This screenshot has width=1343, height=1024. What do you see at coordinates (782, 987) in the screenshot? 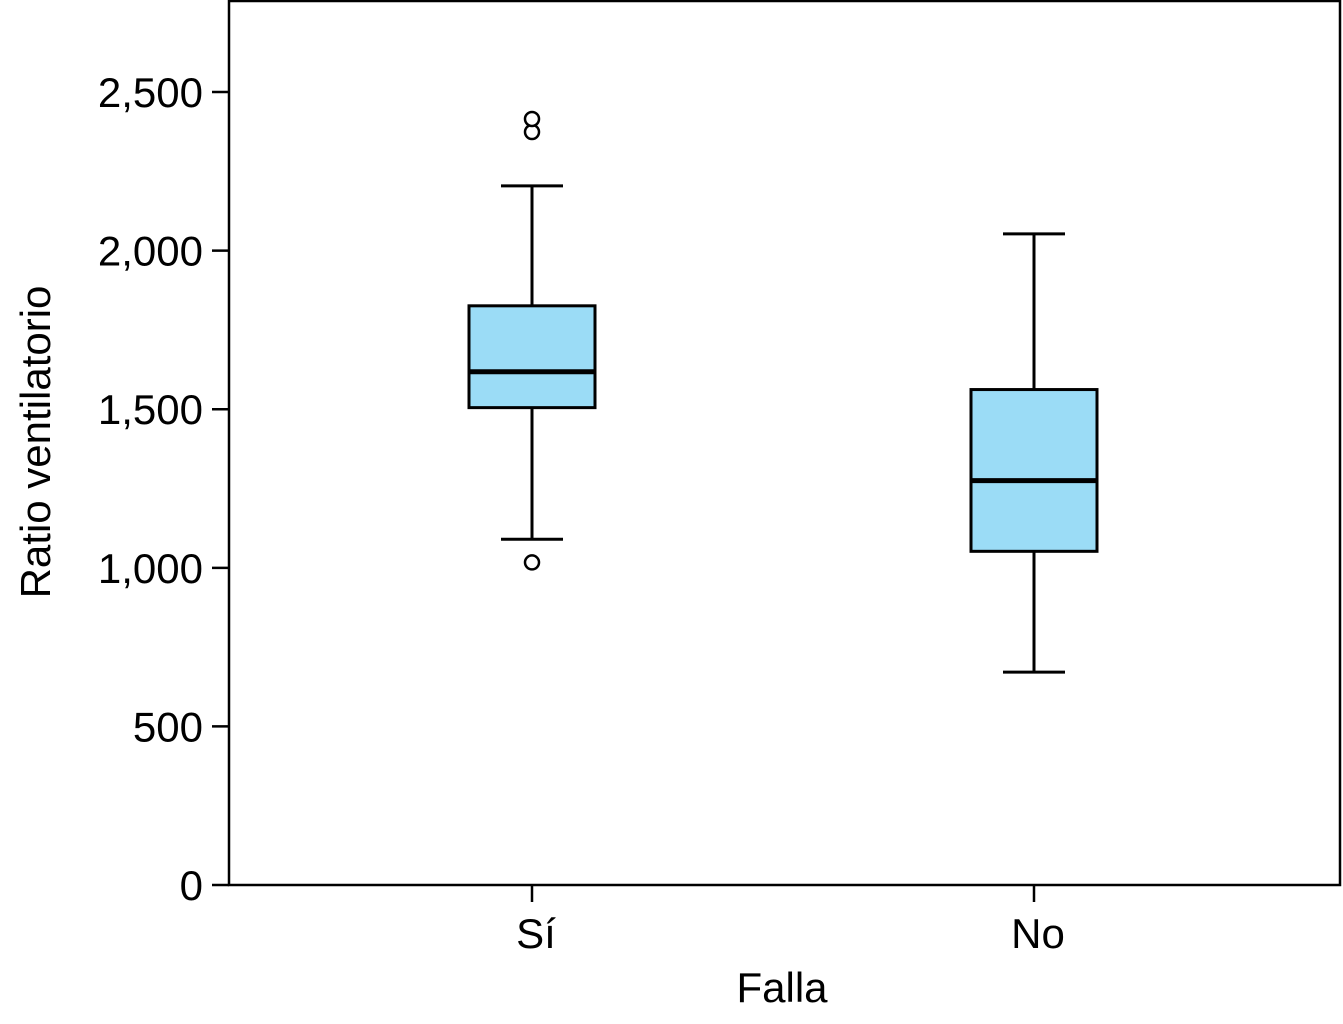
I see `x-axis-label: Falla` at bounding box center [782, 987].